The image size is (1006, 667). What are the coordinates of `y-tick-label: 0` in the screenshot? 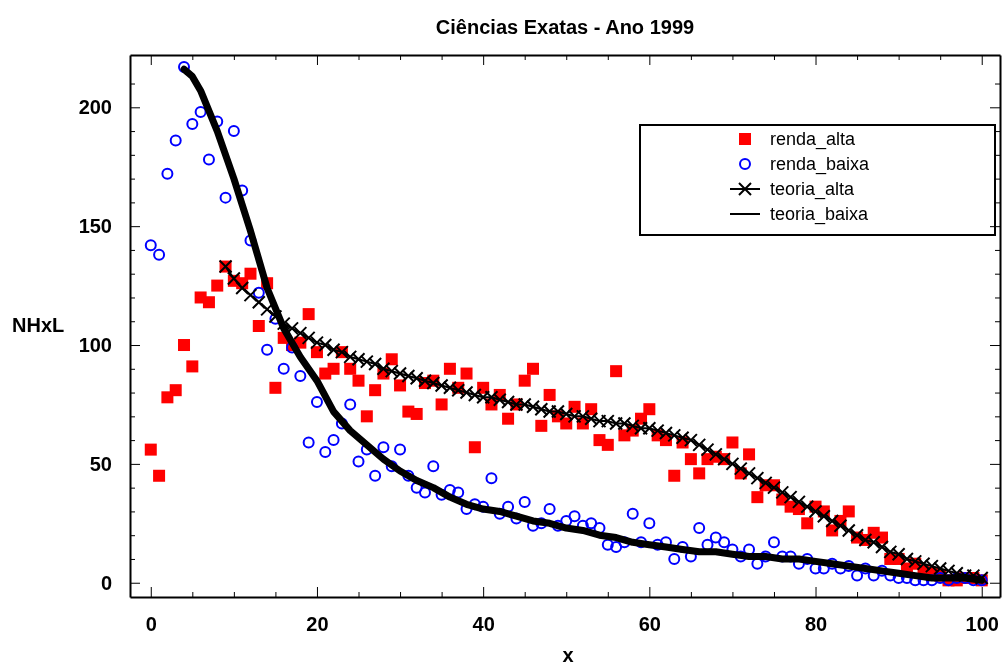 It's located at (106, 582).